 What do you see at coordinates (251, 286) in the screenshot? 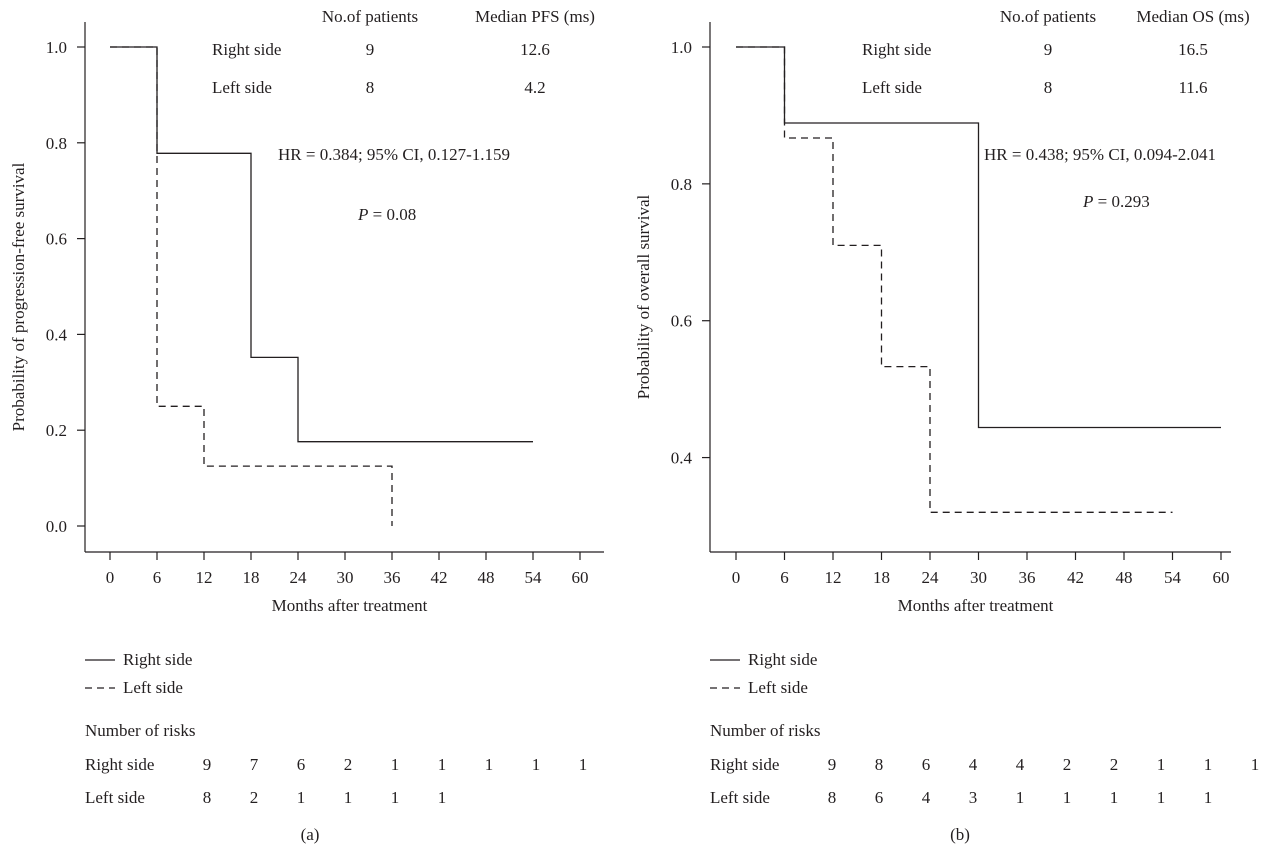
I see `series-line-left-side` at bounding box center [251, 286].